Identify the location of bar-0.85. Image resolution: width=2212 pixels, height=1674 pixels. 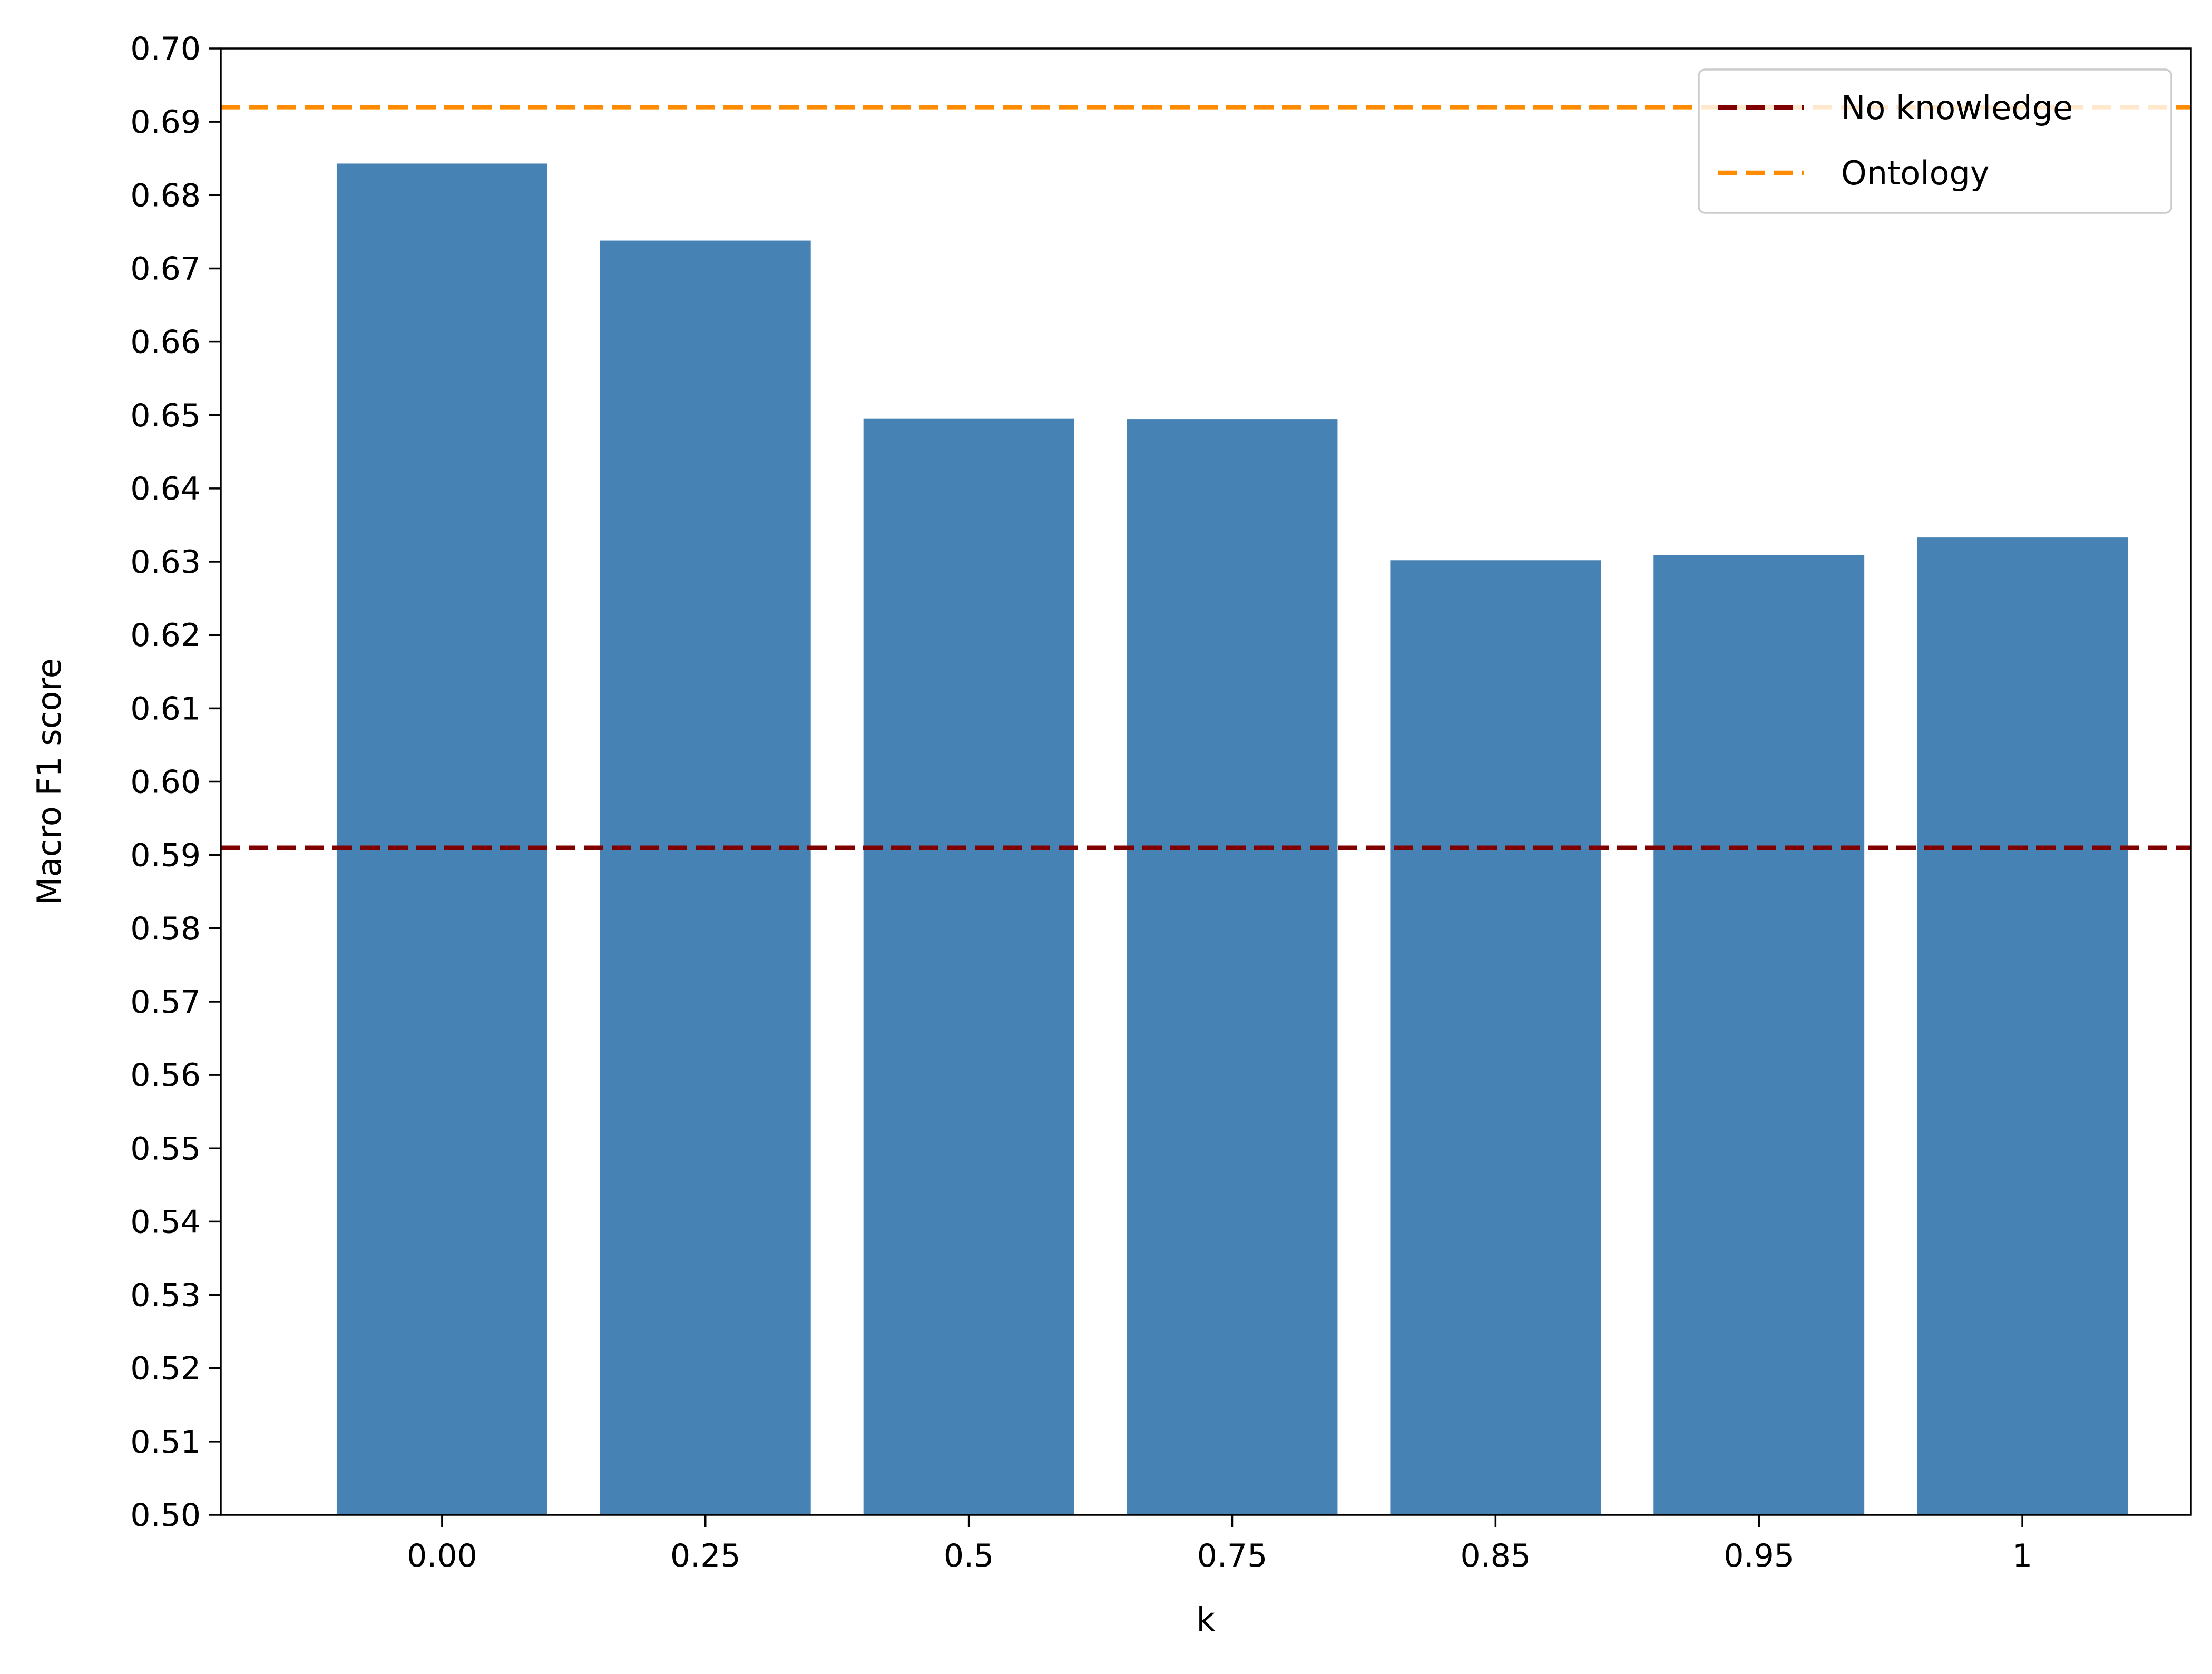
(1495, 1037).